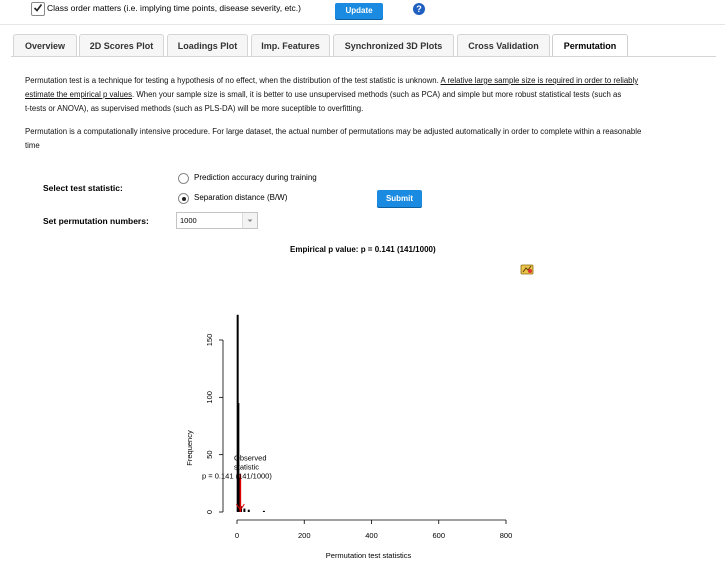 The height and width of the screenshot is (565, 725). What do you see at coordinates (399, 198) in the screenshot?
I see `submit-button: Submit` at bounding box center [399, 198].